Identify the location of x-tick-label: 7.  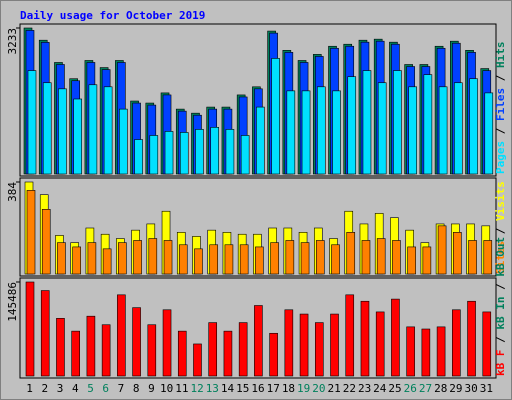
(121, 388).